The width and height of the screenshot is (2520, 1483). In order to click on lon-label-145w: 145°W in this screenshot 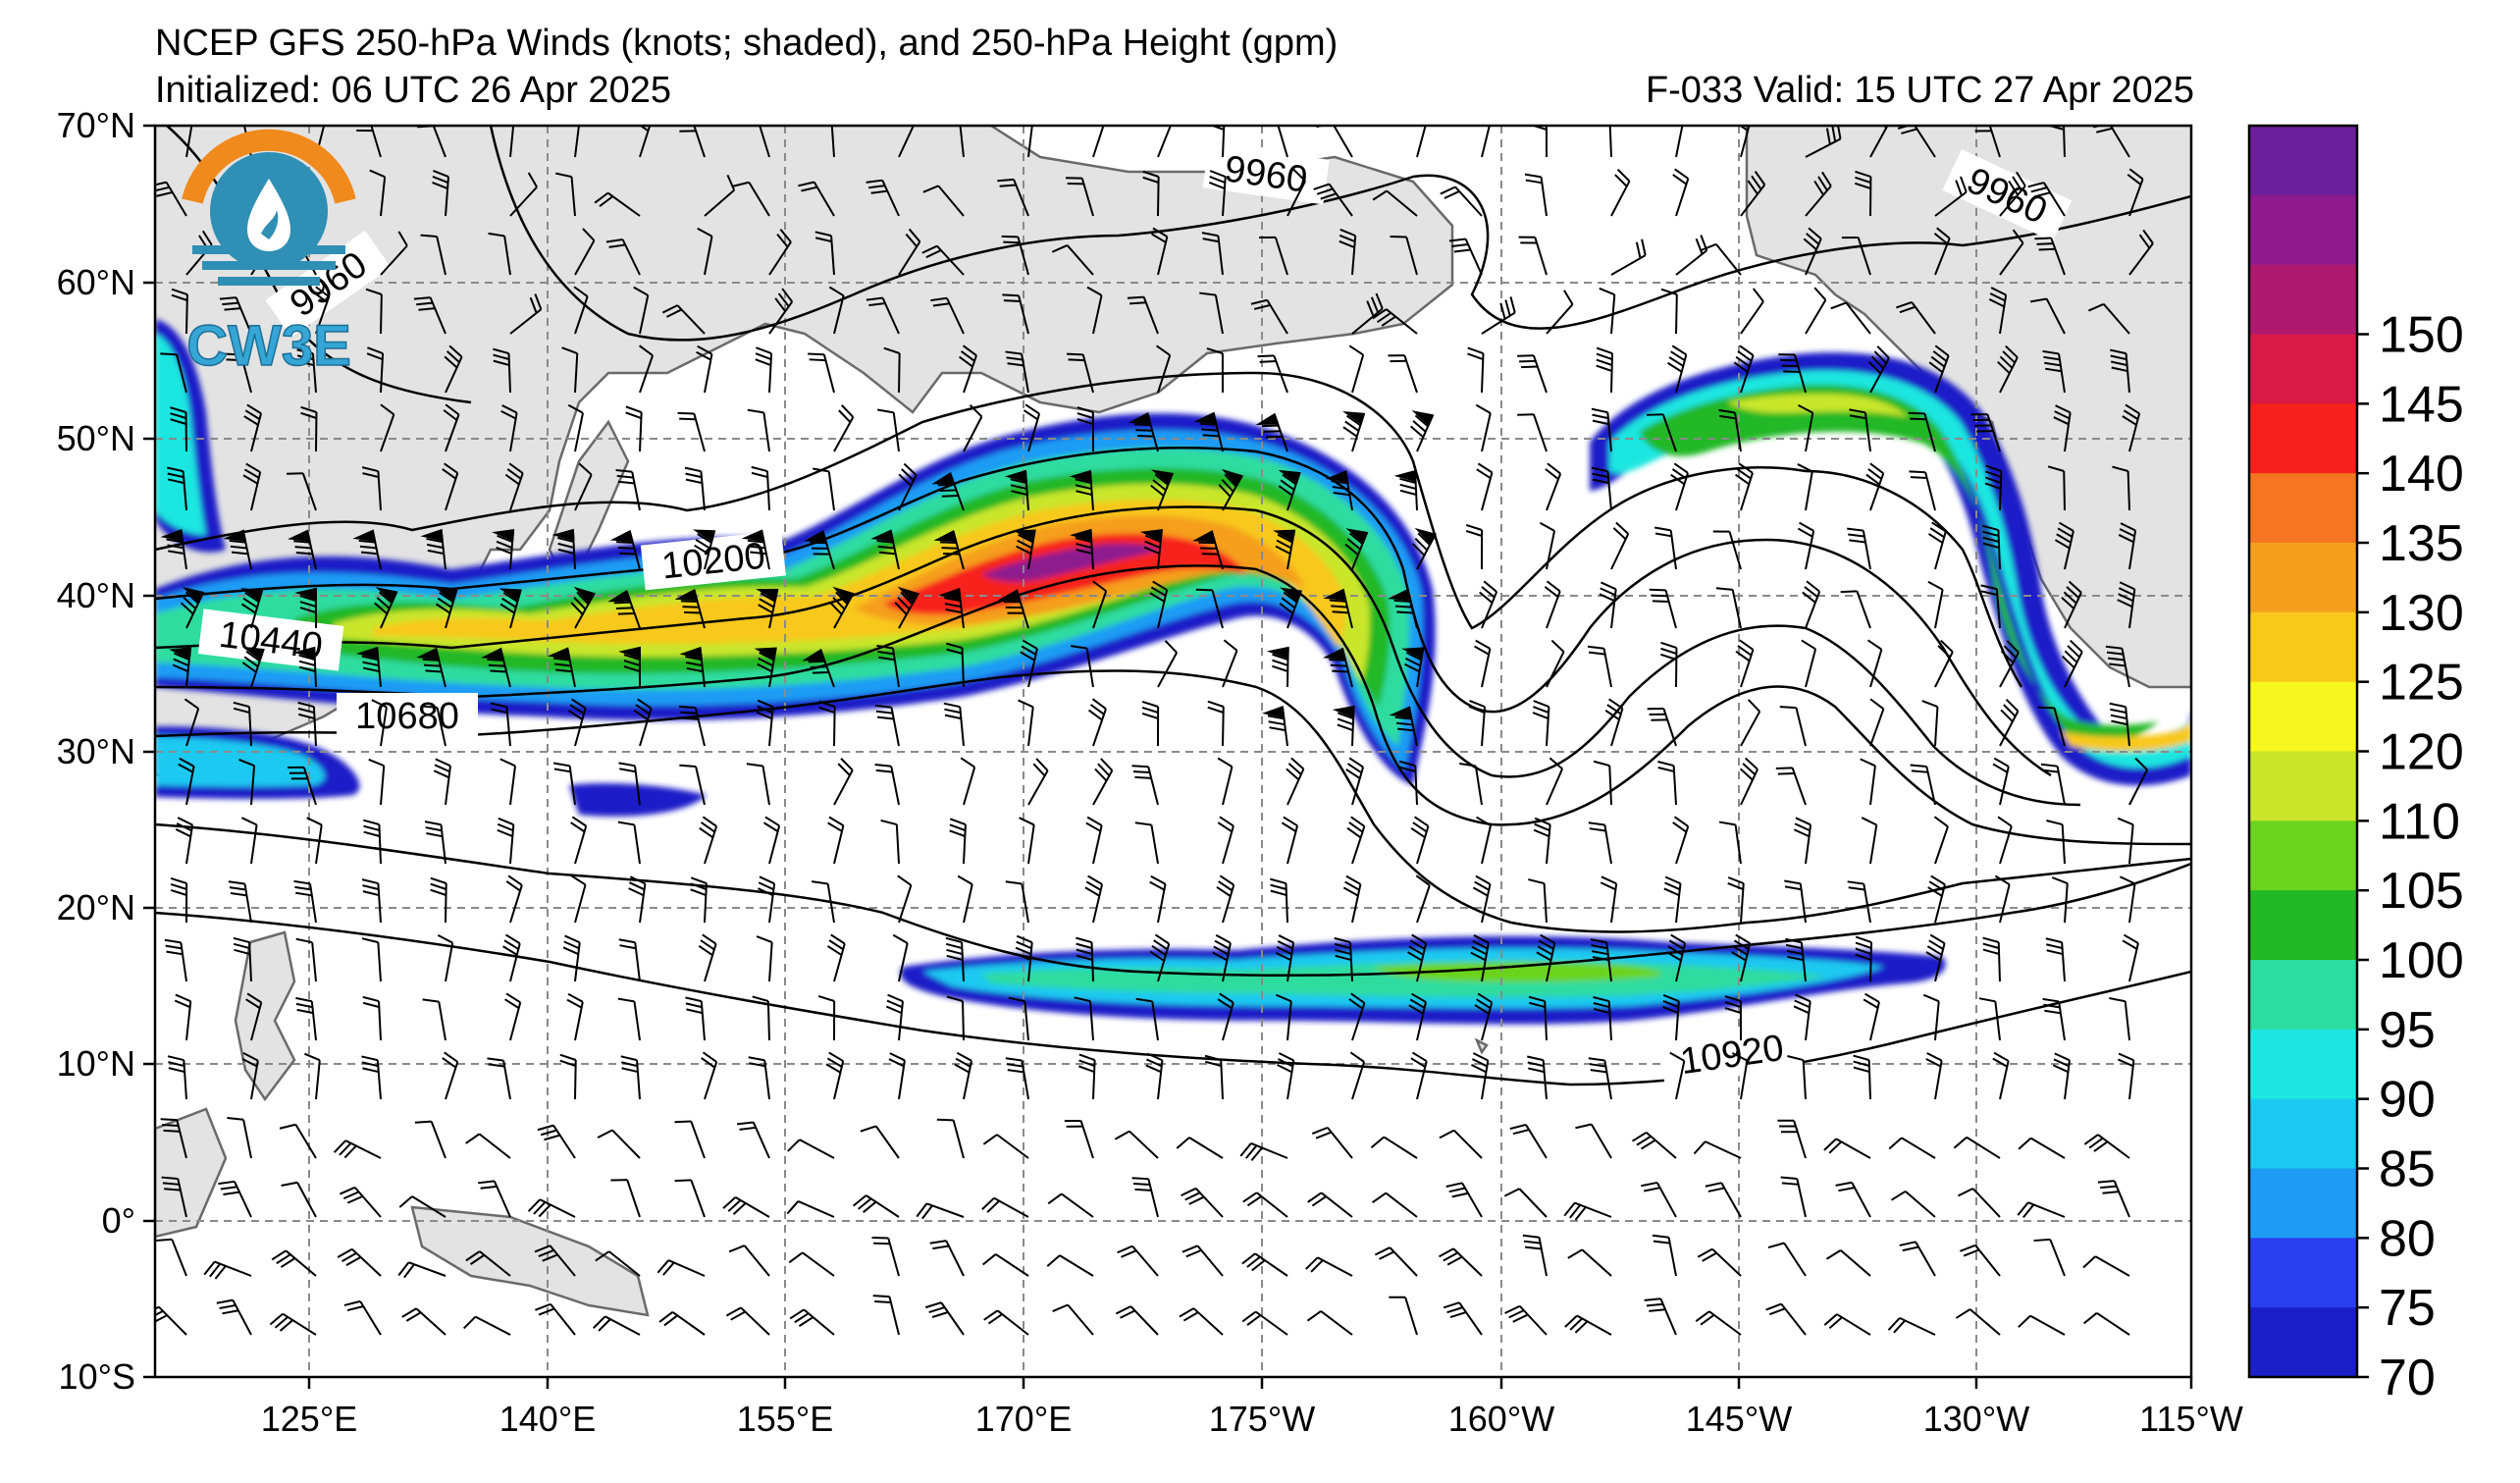, I will do `click(1739, 1419)`.